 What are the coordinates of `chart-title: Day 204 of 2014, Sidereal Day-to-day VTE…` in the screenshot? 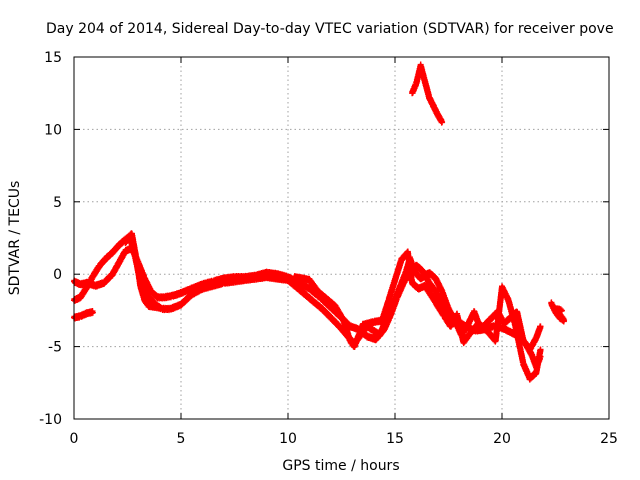 It's located at (330, 29).